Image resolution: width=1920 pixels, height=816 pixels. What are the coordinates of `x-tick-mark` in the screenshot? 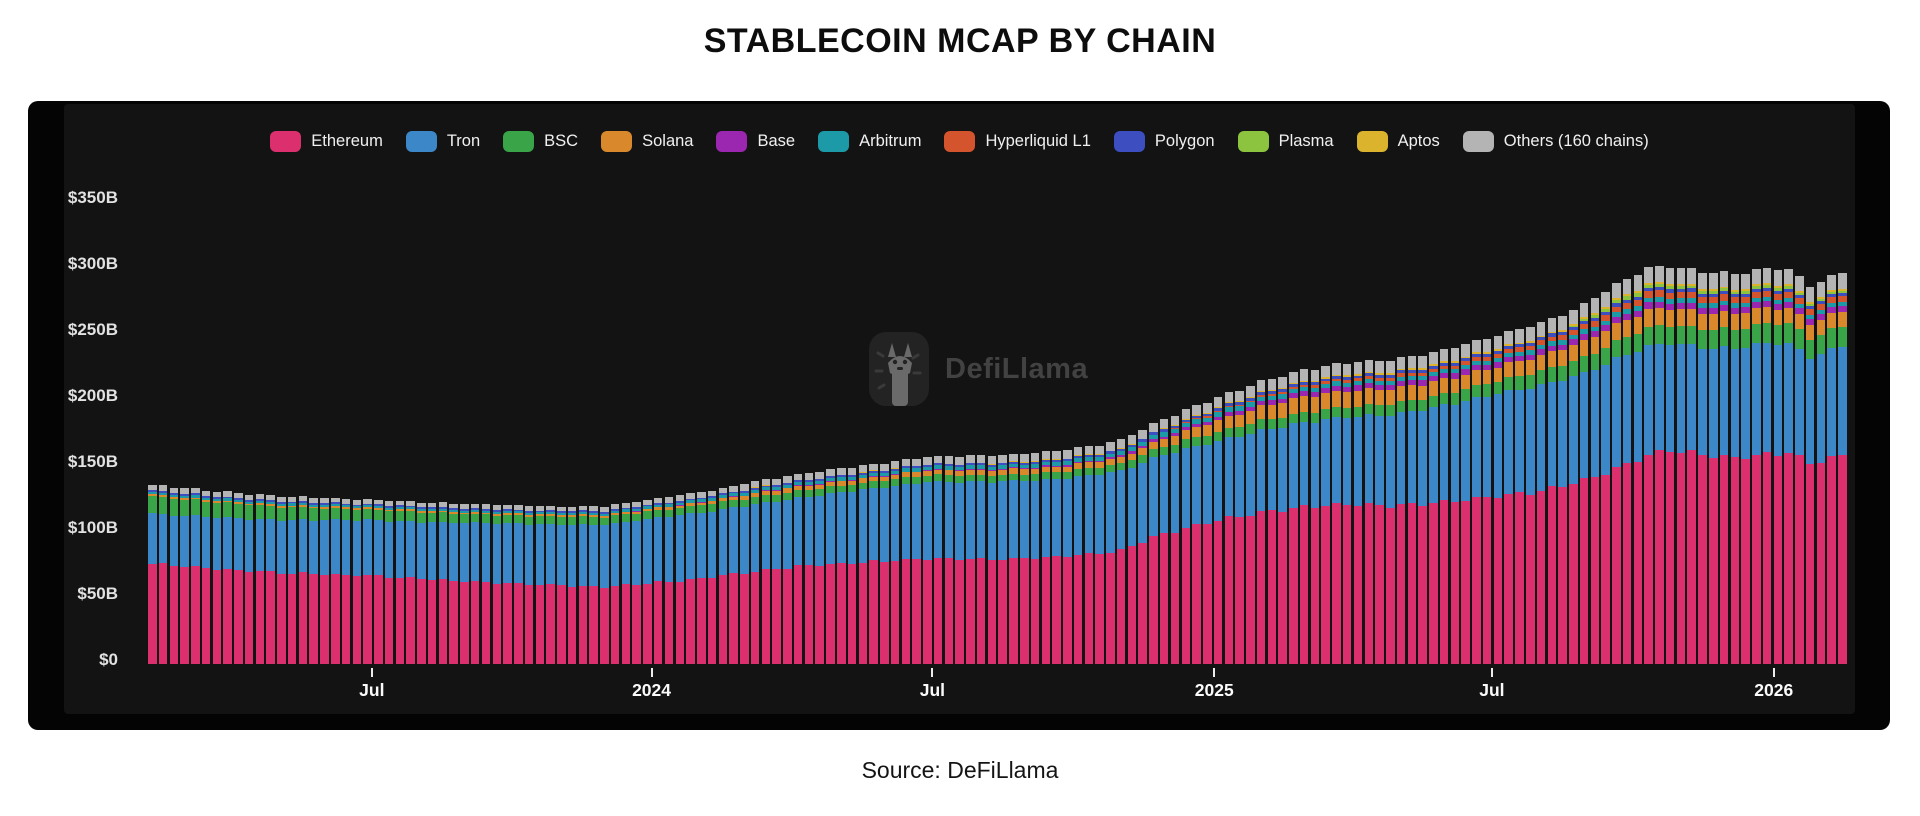 It's located at (1214, 672).